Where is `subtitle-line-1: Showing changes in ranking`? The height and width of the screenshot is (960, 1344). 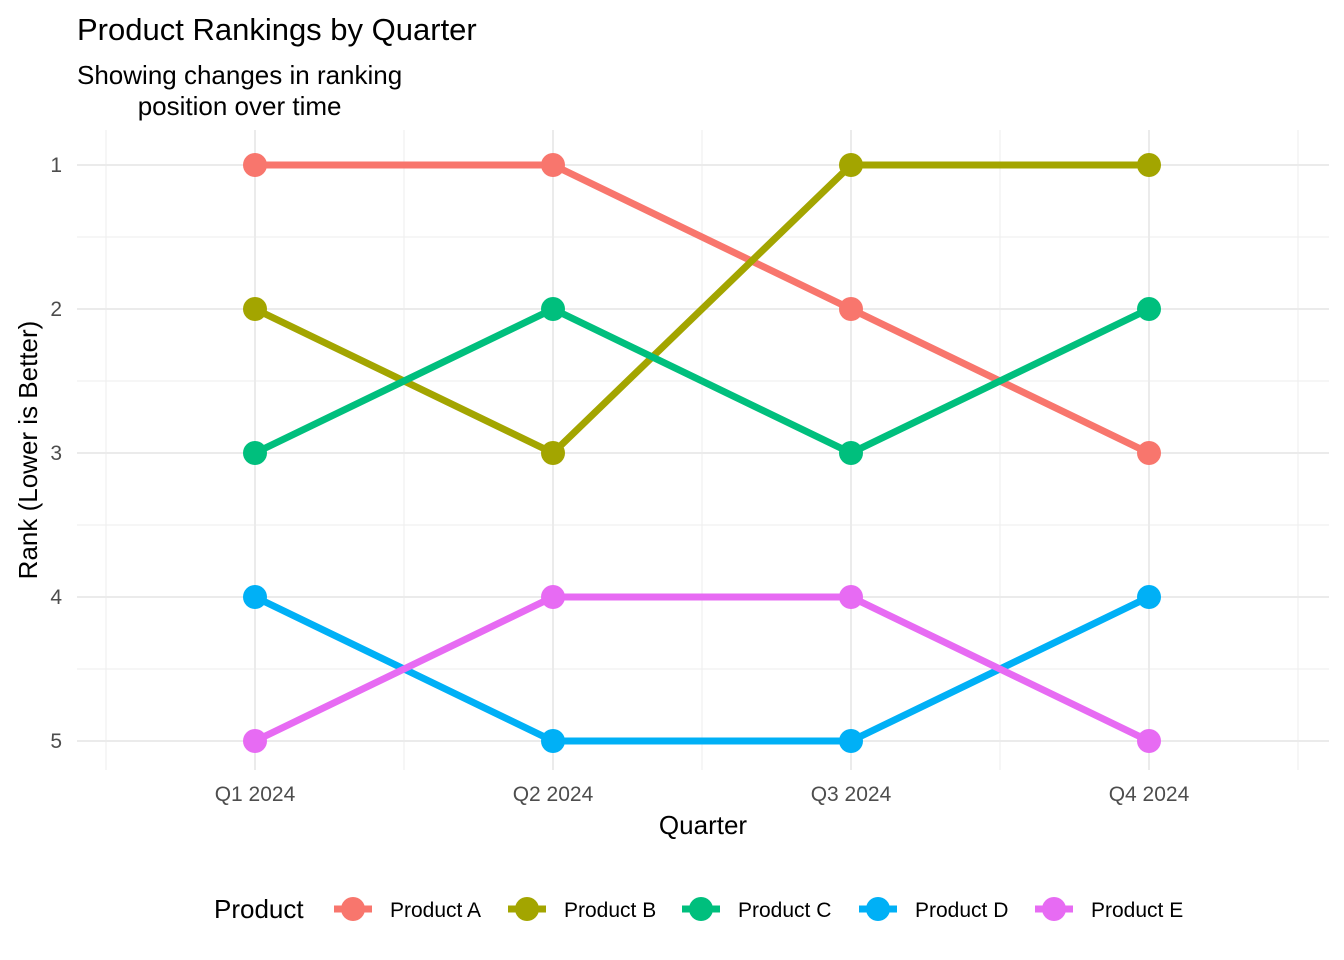 subtitle-line-1: Showing changes in ranking is located at coordinates (240, 75).